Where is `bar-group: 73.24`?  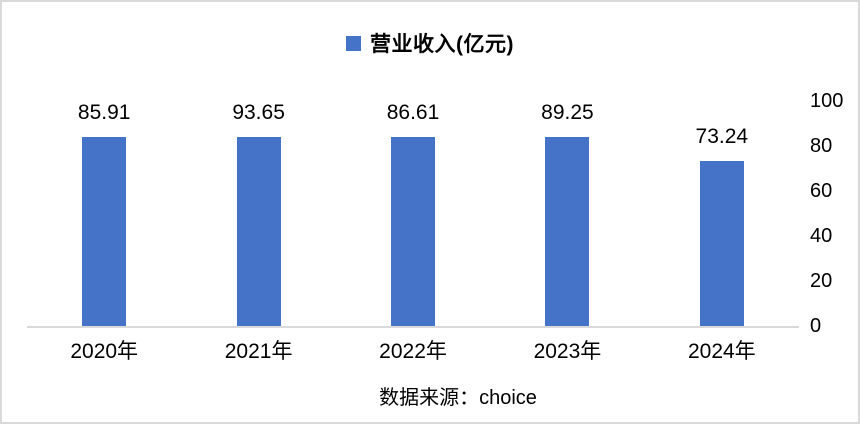 bar-group: 73.24 is located at coordinates (722, 213).